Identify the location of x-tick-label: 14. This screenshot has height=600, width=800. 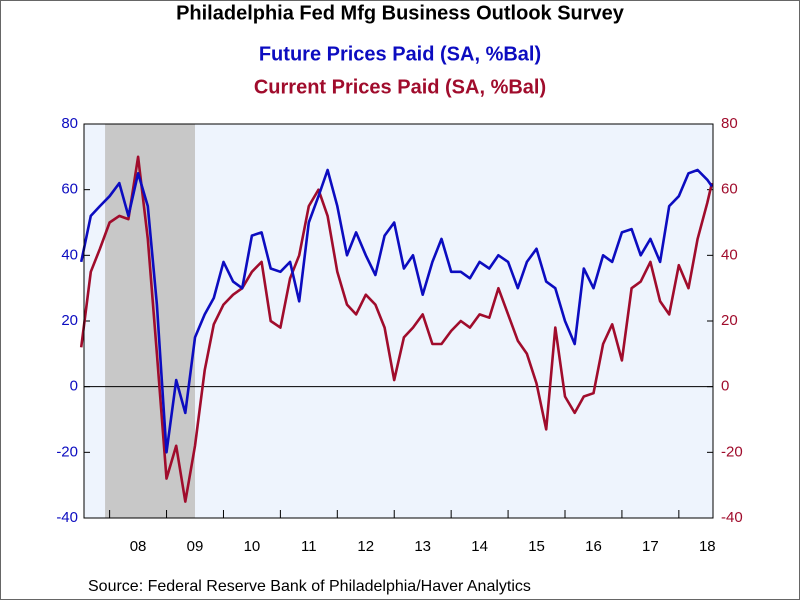
(479, 546).